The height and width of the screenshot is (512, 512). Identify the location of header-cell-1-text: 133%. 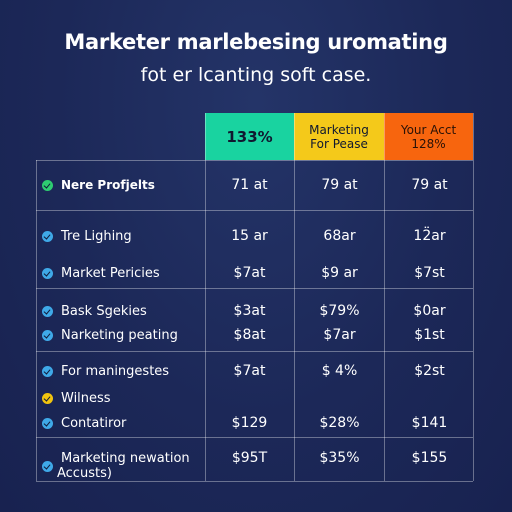
(249, 136).